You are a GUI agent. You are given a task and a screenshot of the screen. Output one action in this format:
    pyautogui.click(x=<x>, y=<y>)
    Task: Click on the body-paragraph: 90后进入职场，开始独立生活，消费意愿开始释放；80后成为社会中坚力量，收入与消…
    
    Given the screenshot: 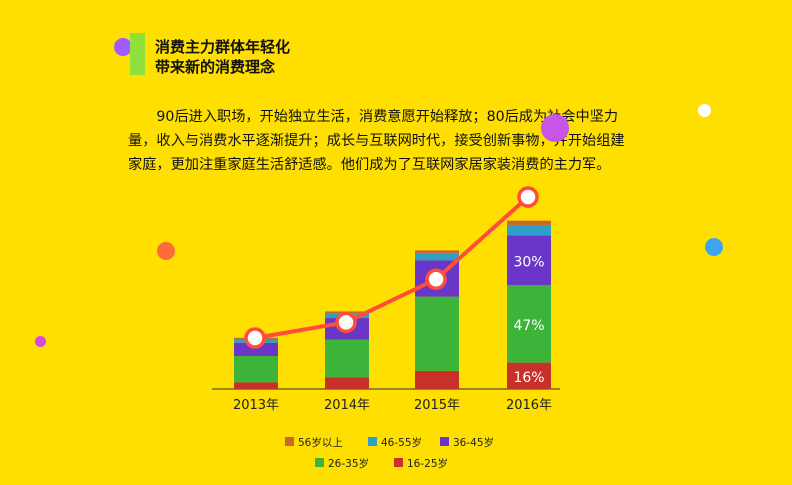 What is the action you would take?
    pyautogui.click(x=376, y=141)
    